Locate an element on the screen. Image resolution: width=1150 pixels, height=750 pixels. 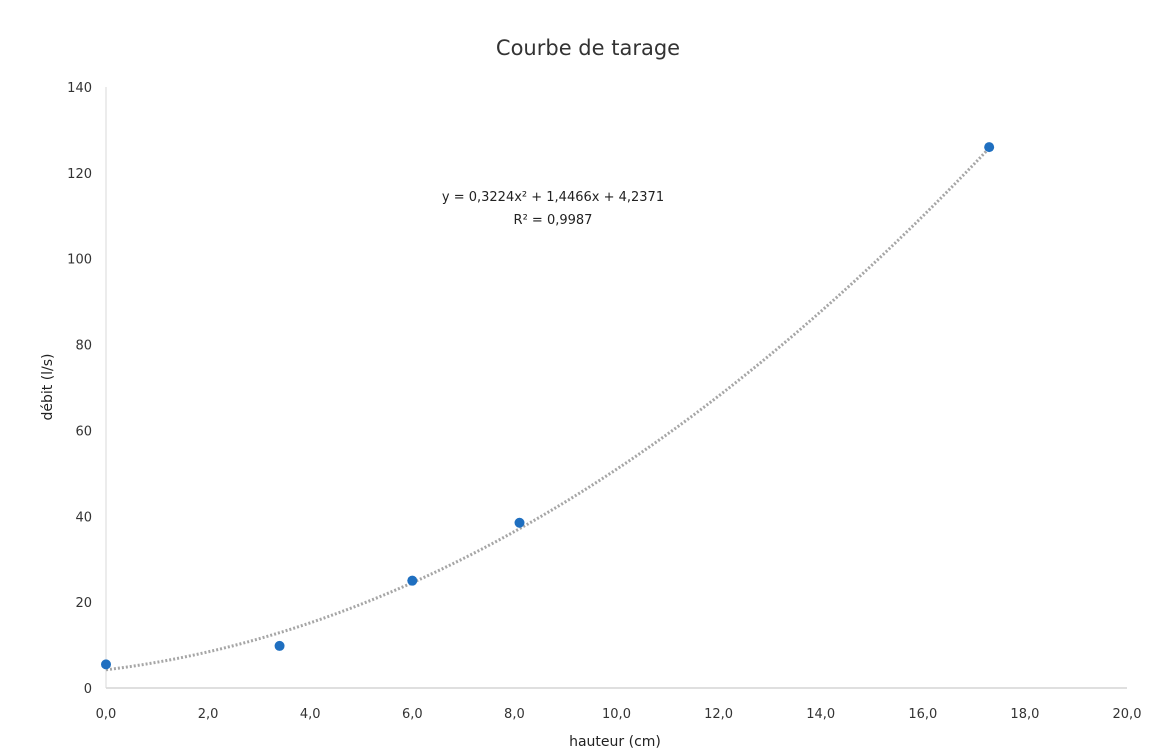
x-tick-label: 16,0 is located at coordinates (922, 714).